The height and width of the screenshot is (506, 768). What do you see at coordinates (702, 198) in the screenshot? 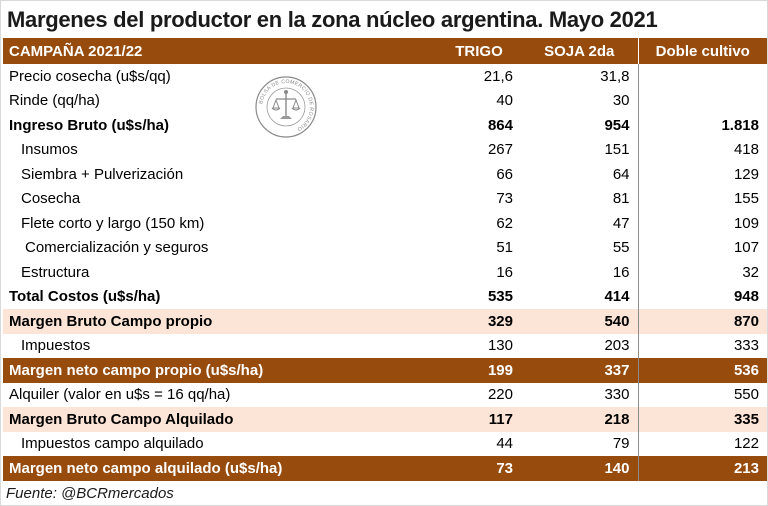
I see `cell-doble: 155` at bounding box center [702, 198].